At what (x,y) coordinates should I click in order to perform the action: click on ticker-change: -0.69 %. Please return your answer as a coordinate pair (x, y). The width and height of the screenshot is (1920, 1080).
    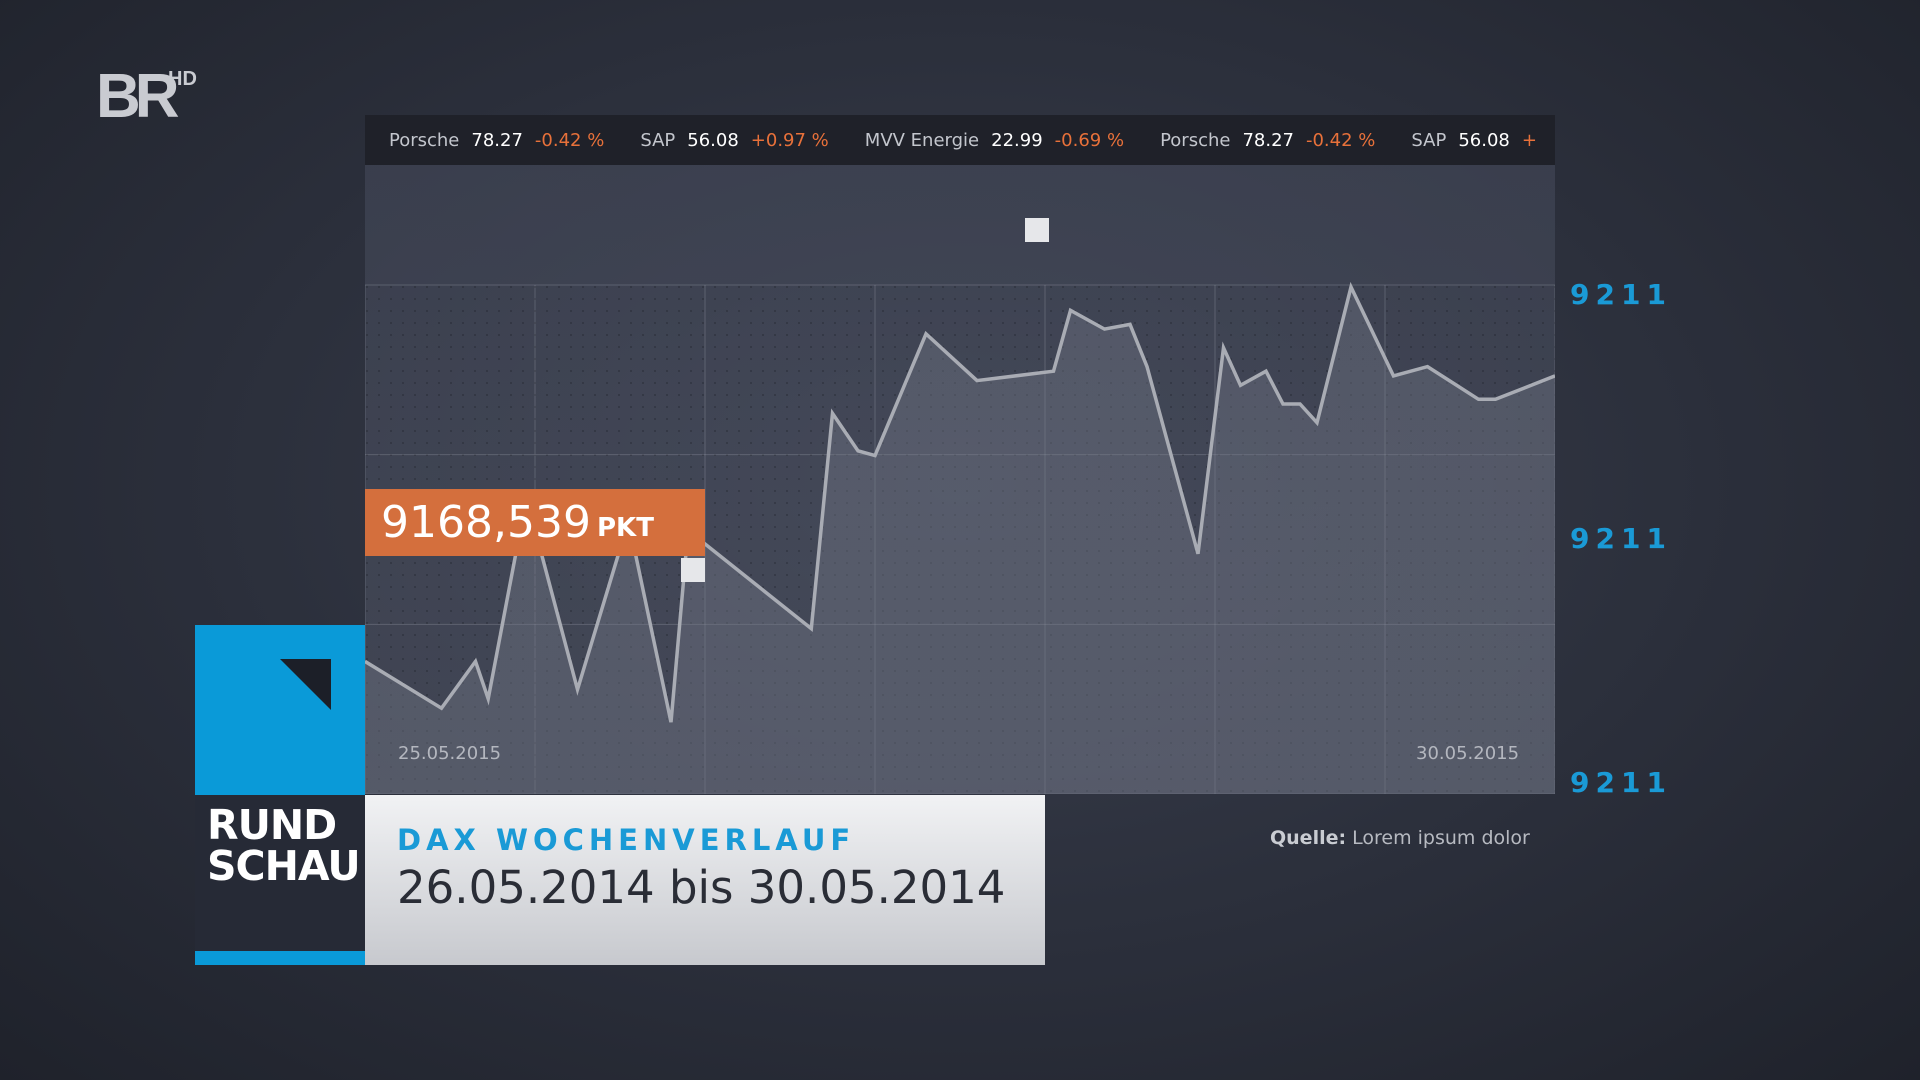
    Looking at the image, I should click on (1089, 140).